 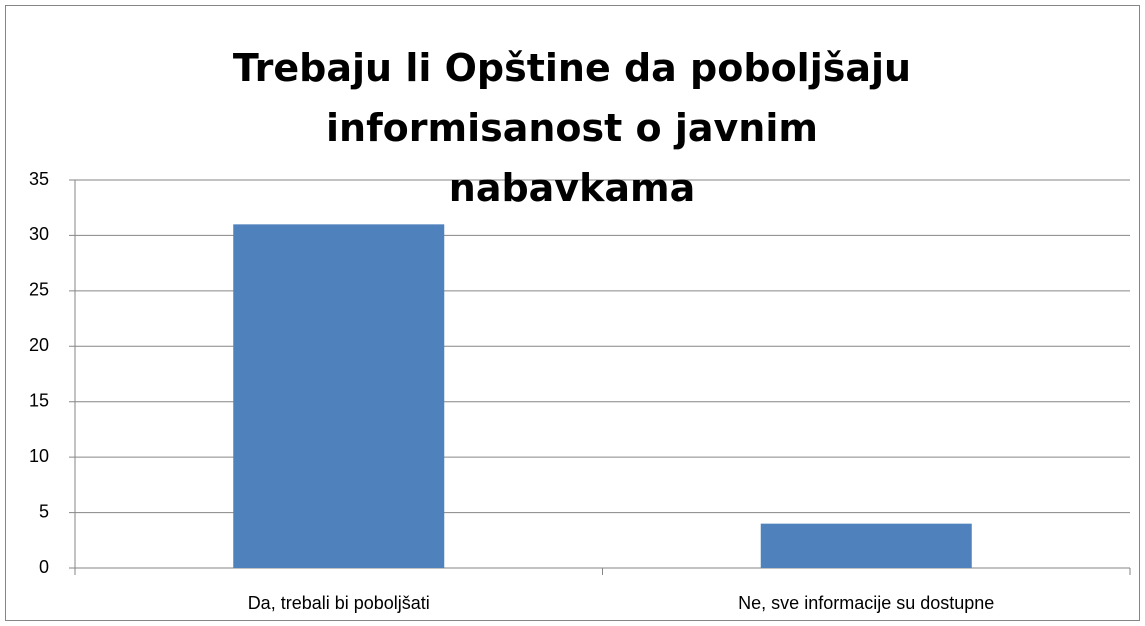 What do you see at coordinates (39, 179) in the screenshot?
I see `y-tick-label: 35` at bounding box center [39, 179].